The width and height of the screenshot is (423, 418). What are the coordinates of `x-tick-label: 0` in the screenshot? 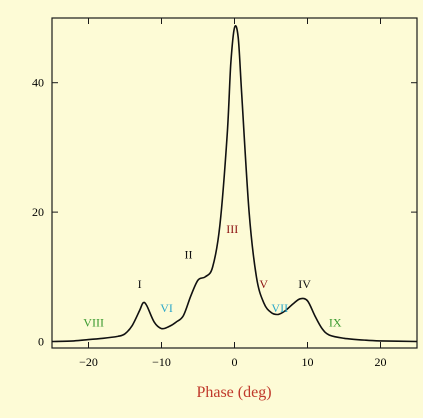 It's located at (235, 362).